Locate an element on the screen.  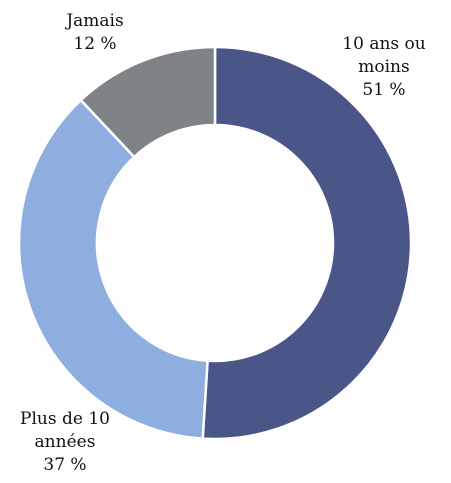
category-label: Jamais is located at coordinates (95, 21).